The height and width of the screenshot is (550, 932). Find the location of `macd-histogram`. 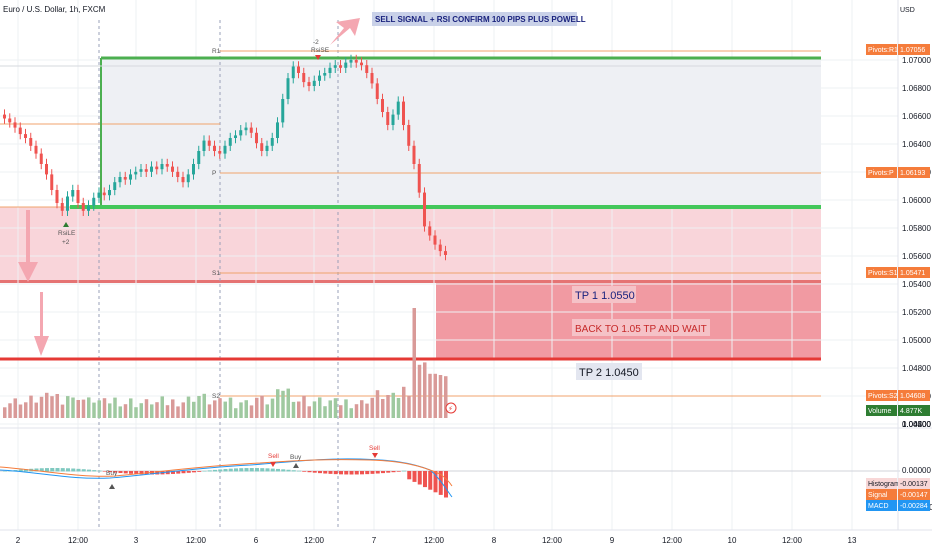

macd-histogram is located at coordinates (225, 483).